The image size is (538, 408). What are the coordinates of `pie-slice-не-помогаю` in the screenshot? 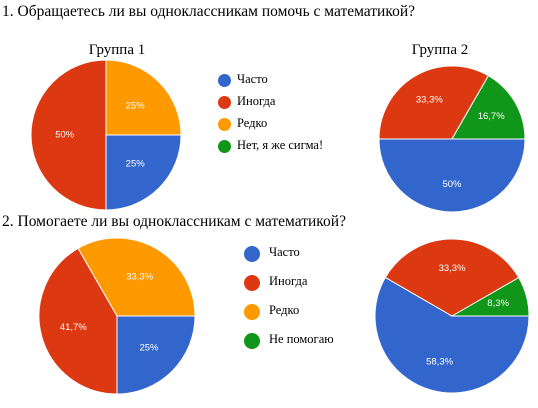 It's located at (490, 296).